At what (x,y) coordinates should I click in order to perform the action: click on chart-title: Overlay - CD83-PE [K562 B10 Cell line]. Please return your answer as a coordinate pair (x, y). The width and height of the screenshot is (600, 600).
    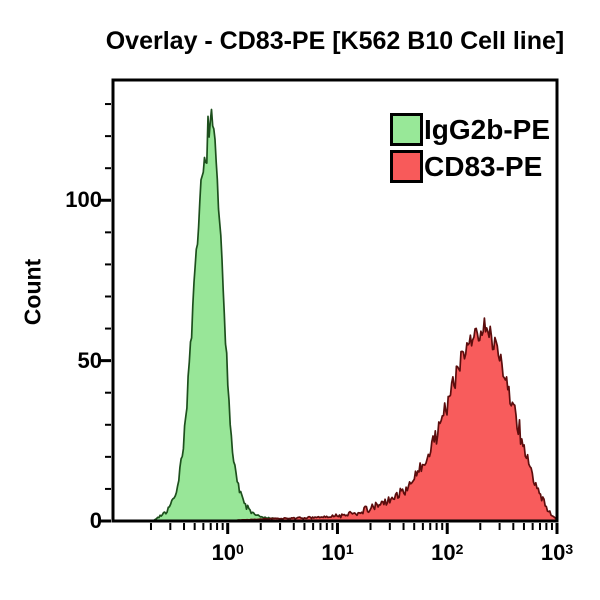
    Looking at the image, I should click on (335, 41).